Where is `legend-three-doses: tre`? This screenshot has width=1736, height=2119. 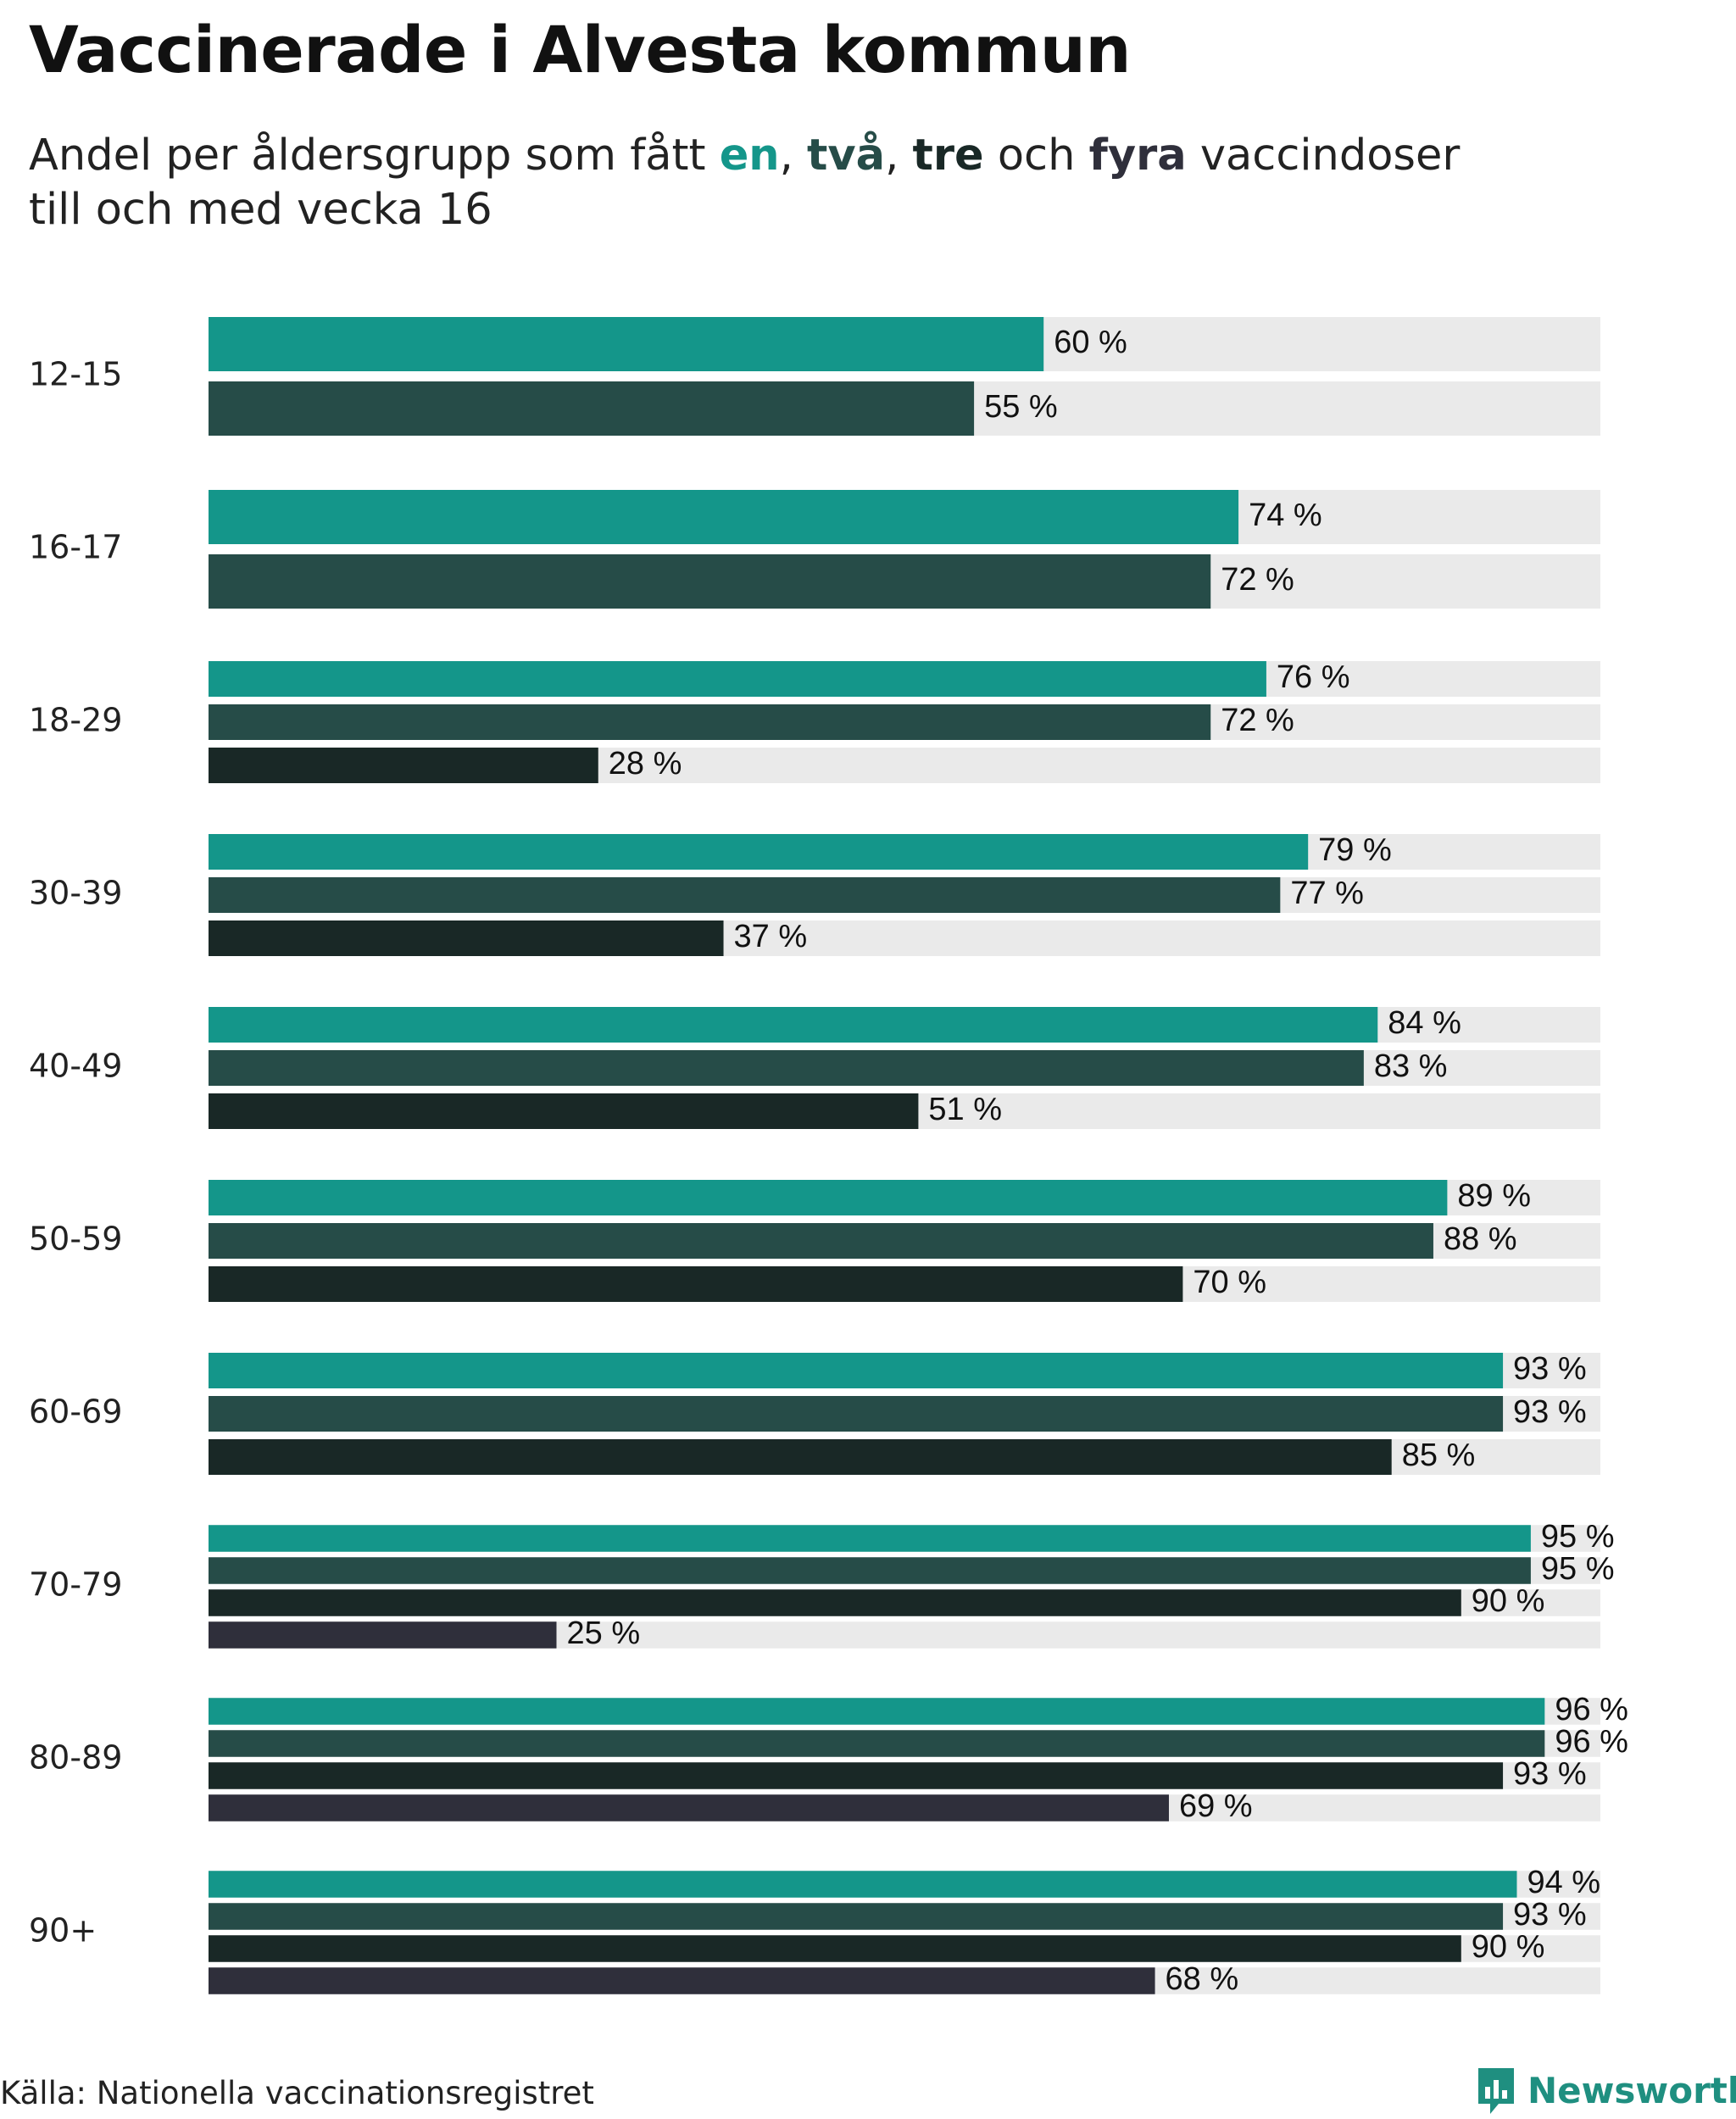
legend-three-doses: tre is located at coordinates (948, 156).